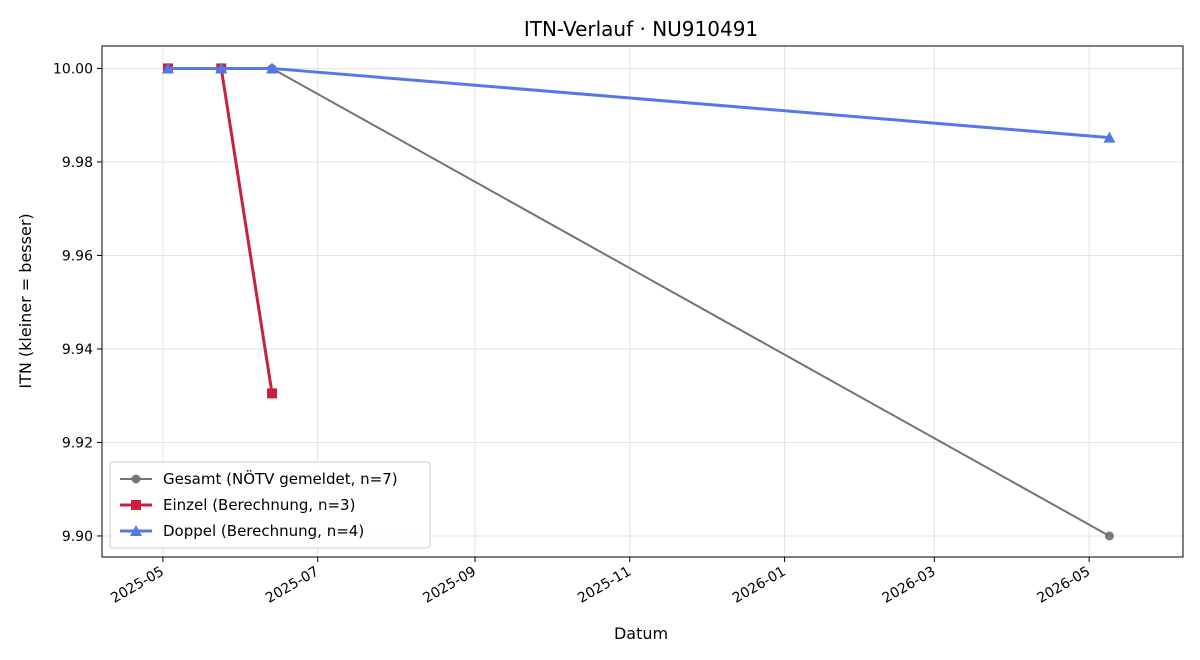 The height and width of the screenshot is (660, 1200). What do you see at coordinates (759, 585) in the screenshot?
I see `x-tick-label: 2026-01` at bounding box center [759, 585].